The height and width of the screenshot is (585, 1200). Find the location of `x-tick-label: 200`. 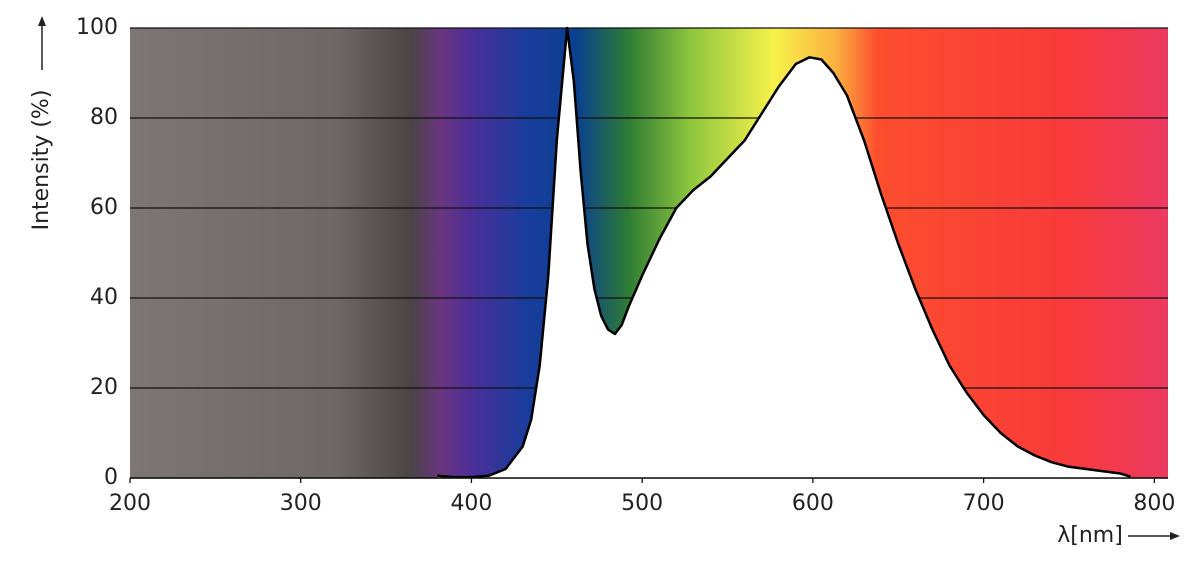

x-tick-label: 200 is located at coordinates (130, 503).